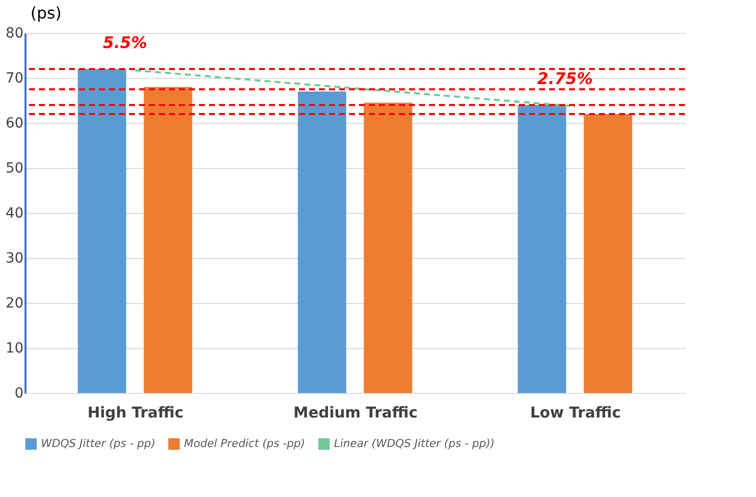 Image resolution: width=756 pixels, height=497 pixels. I want to click on x-tick-label: High Traffic, so click(135, 413).